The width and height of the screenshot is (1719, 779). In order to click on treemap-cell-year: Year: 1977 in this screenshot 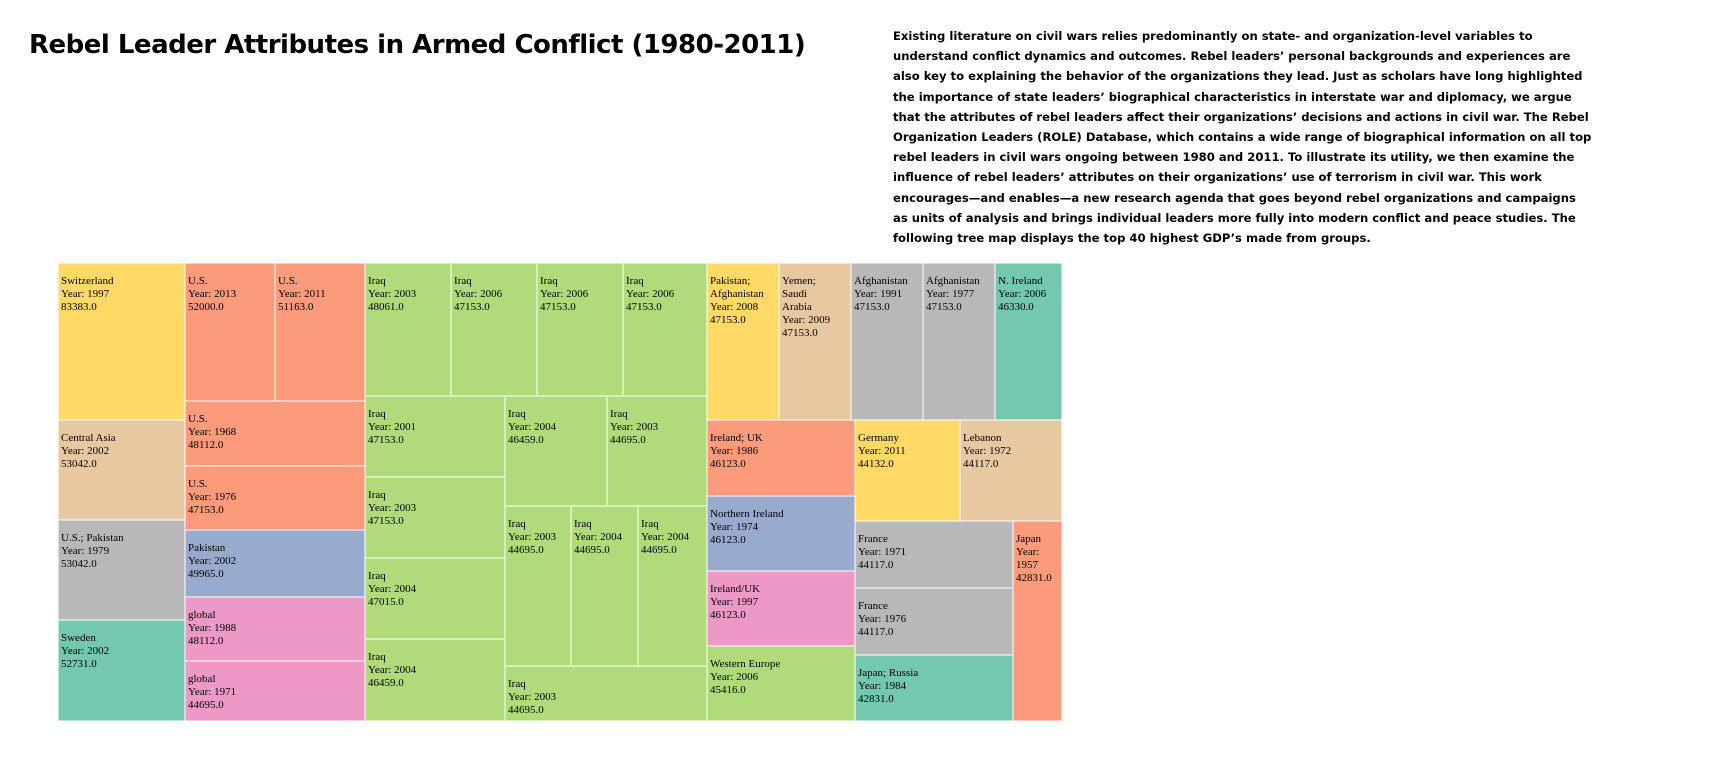, I will do `click(950, 294)`.